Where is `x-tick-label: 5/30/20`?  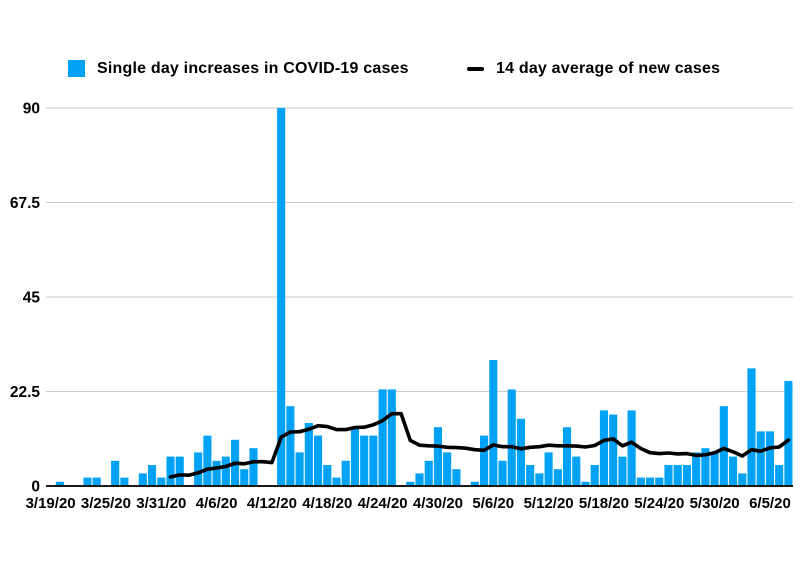 x-tick-label: 5/30/20 is located at coordinates (715, 503).